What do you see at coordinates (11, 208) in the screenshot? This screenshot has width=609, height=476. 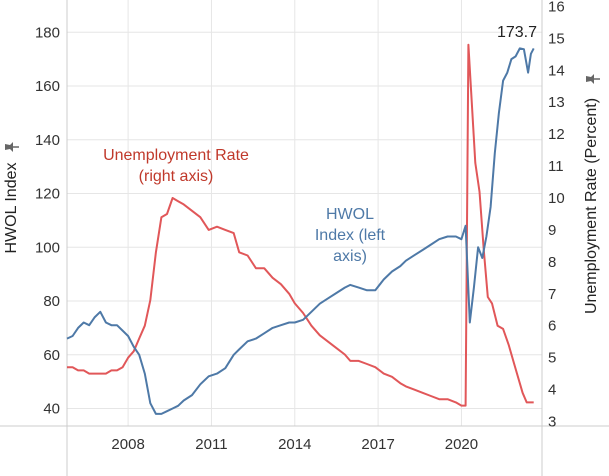 I see `left-axis-title: HWOL Index` at bounding box center [11, 208].